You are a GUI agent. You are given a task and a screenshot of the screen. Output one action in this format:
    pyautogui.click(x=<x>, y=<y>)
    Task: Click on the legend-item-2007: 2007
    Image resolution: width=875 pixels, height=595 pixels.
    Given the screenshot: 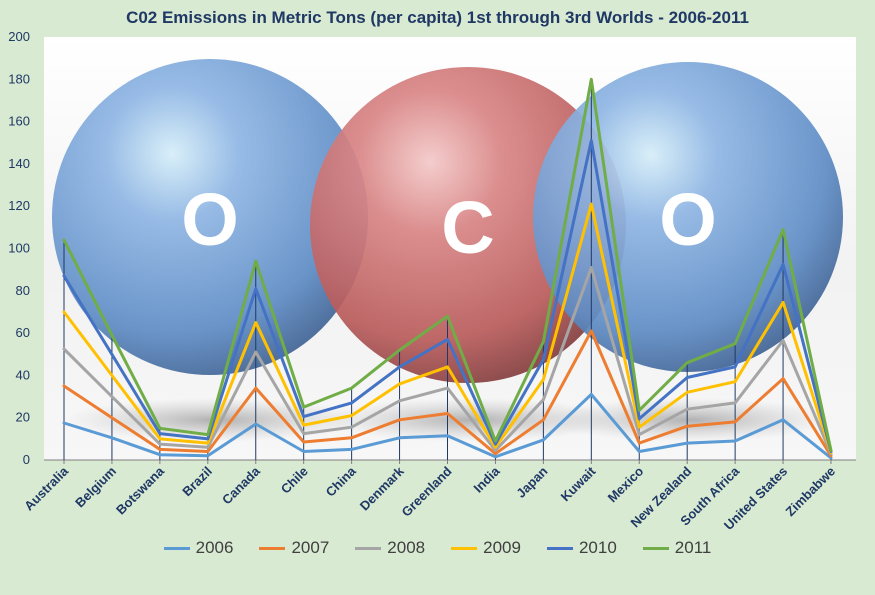 What is the action you would take?
    pyautogui.click(x=294, y=548)
    